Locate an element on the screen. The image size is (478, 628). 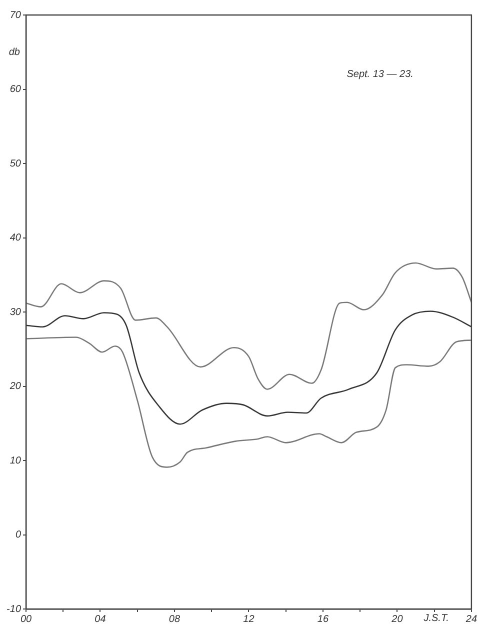
y-tick-label: 0 is located at coordinates (18, 535).